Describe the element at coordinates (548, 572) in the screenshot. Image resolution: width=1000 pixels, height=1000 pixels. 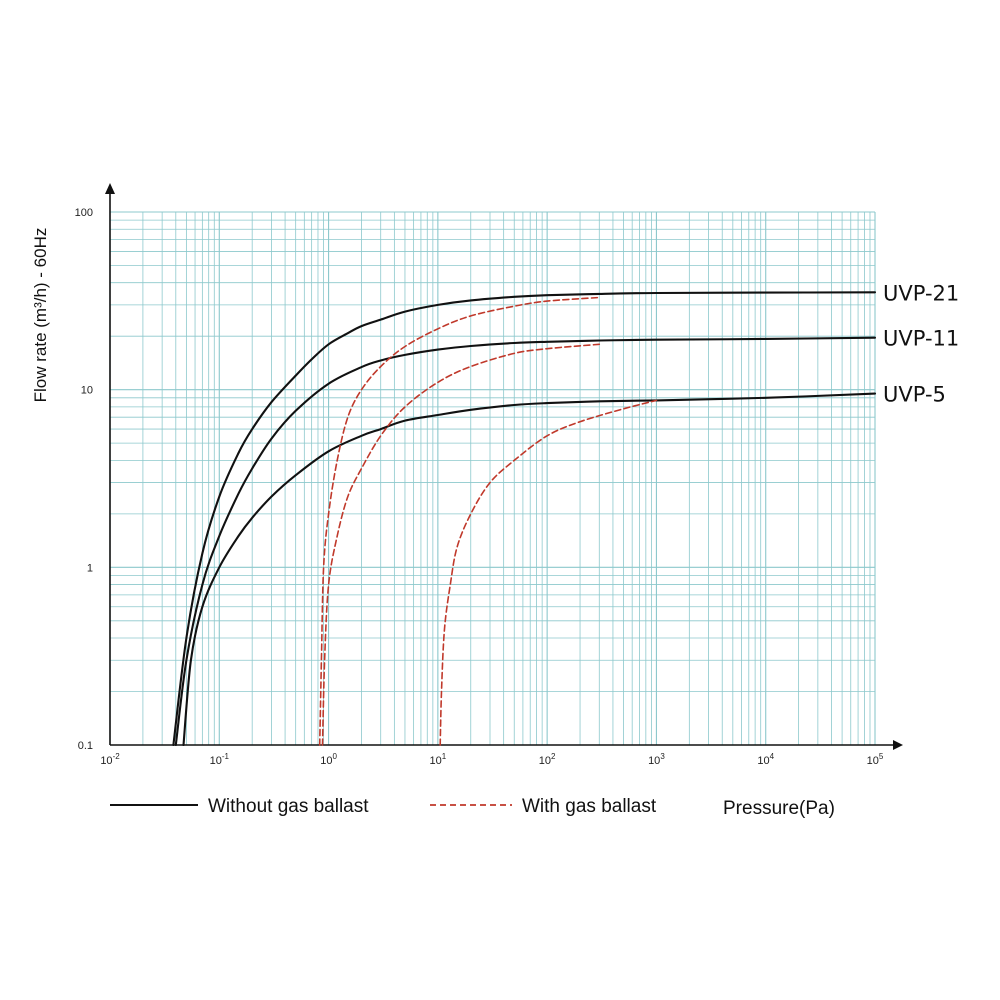
I see `series-line-uvp-5-dashed` at that location.